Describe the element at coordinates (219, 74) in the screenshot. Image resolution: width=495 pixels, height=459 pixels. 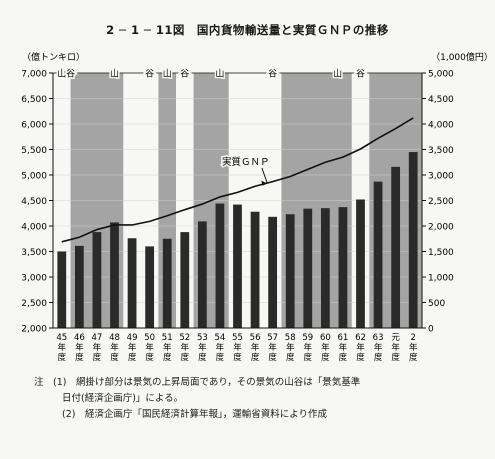
I see `cycle-label-6: 山` at that location.